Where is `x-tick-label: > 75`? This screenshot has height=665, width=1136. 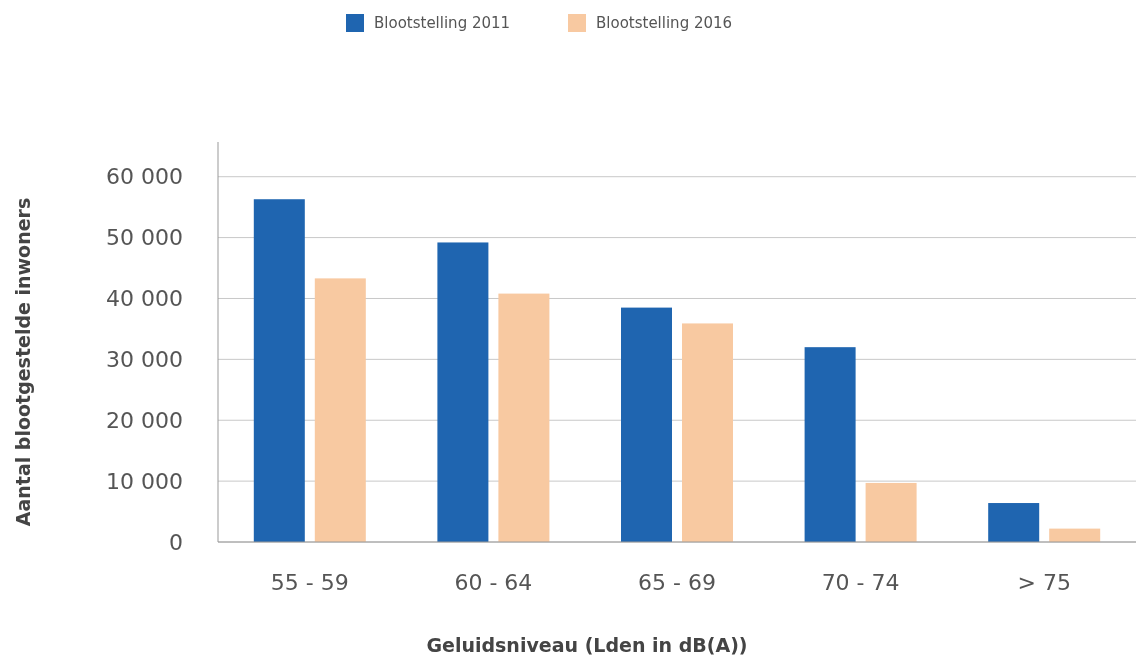
x-tick-label: > 75 is located at coordinates (1044, 582).